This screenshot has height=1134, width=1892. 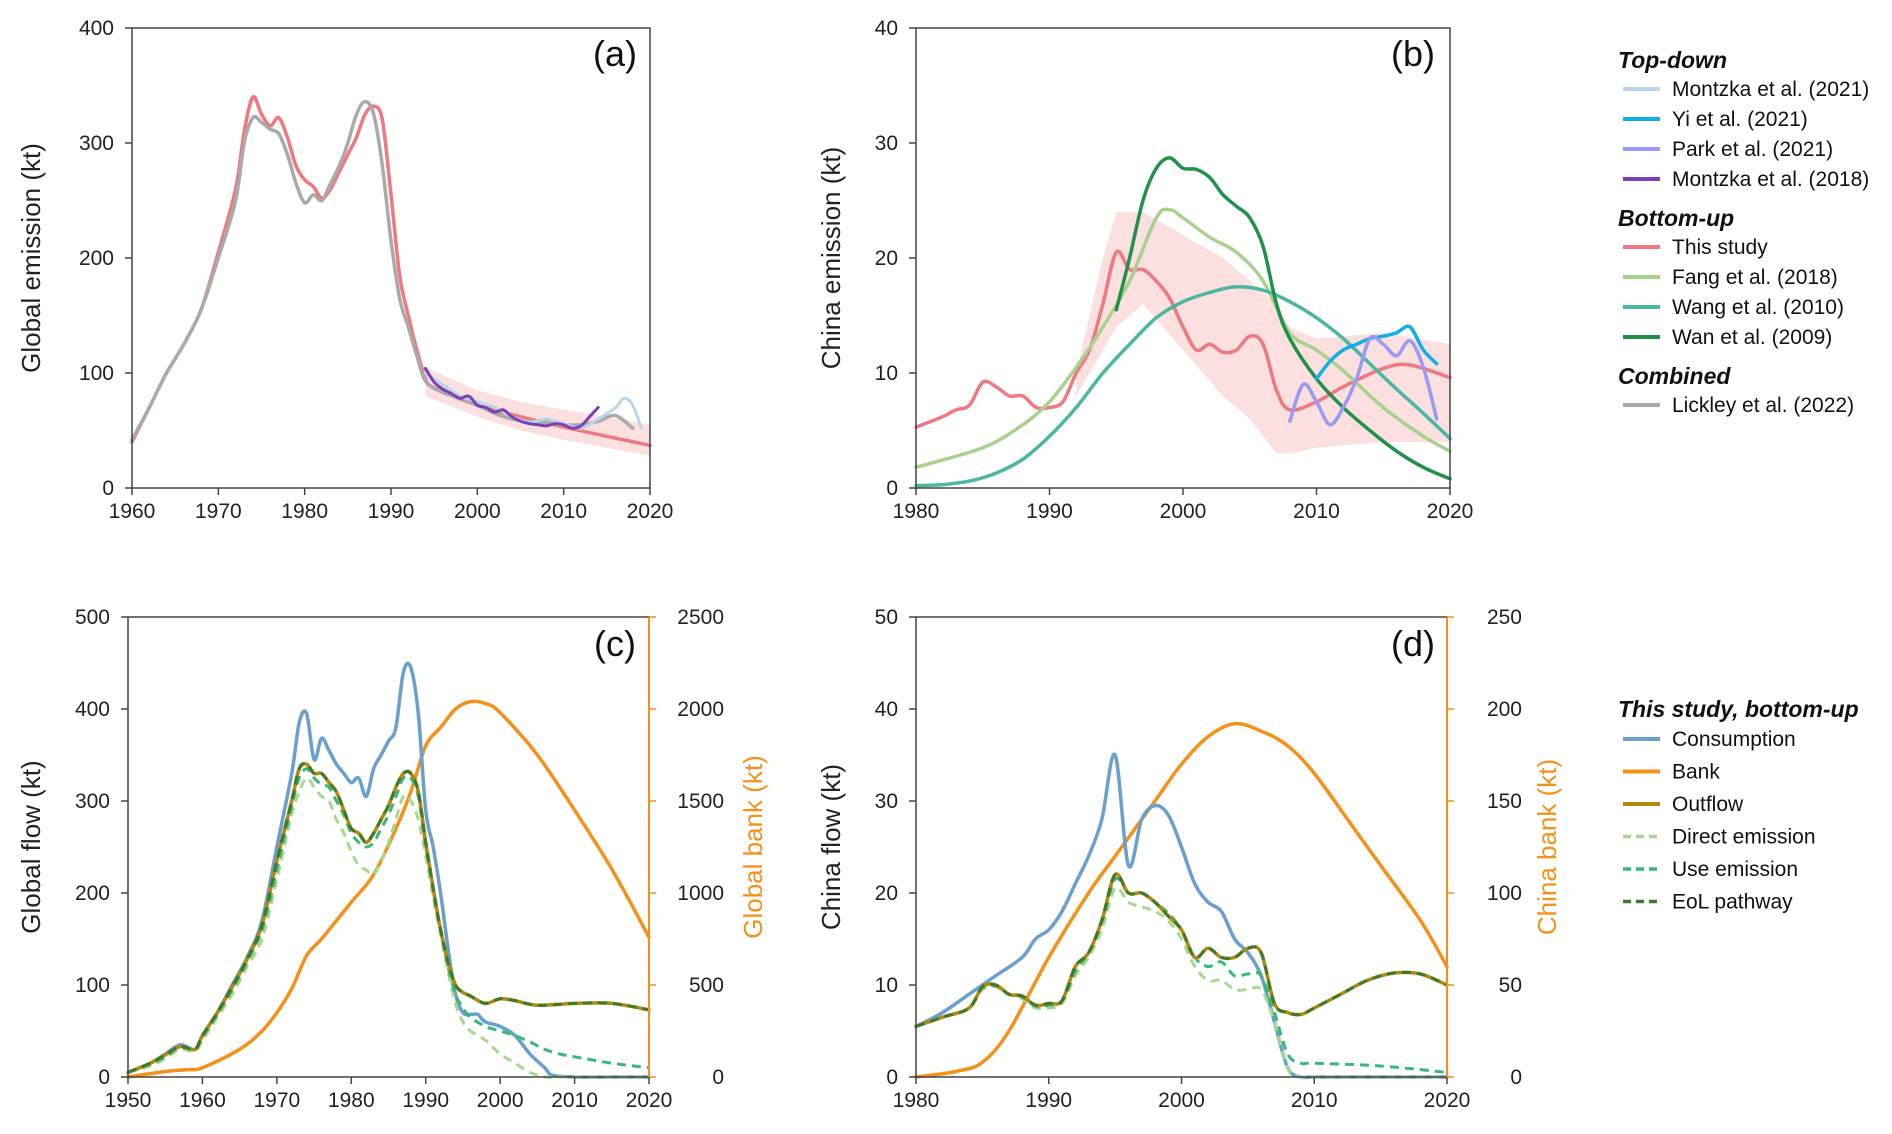 I want to click on series-line-fang-et-al-2018, so click(x=1183, y=338).